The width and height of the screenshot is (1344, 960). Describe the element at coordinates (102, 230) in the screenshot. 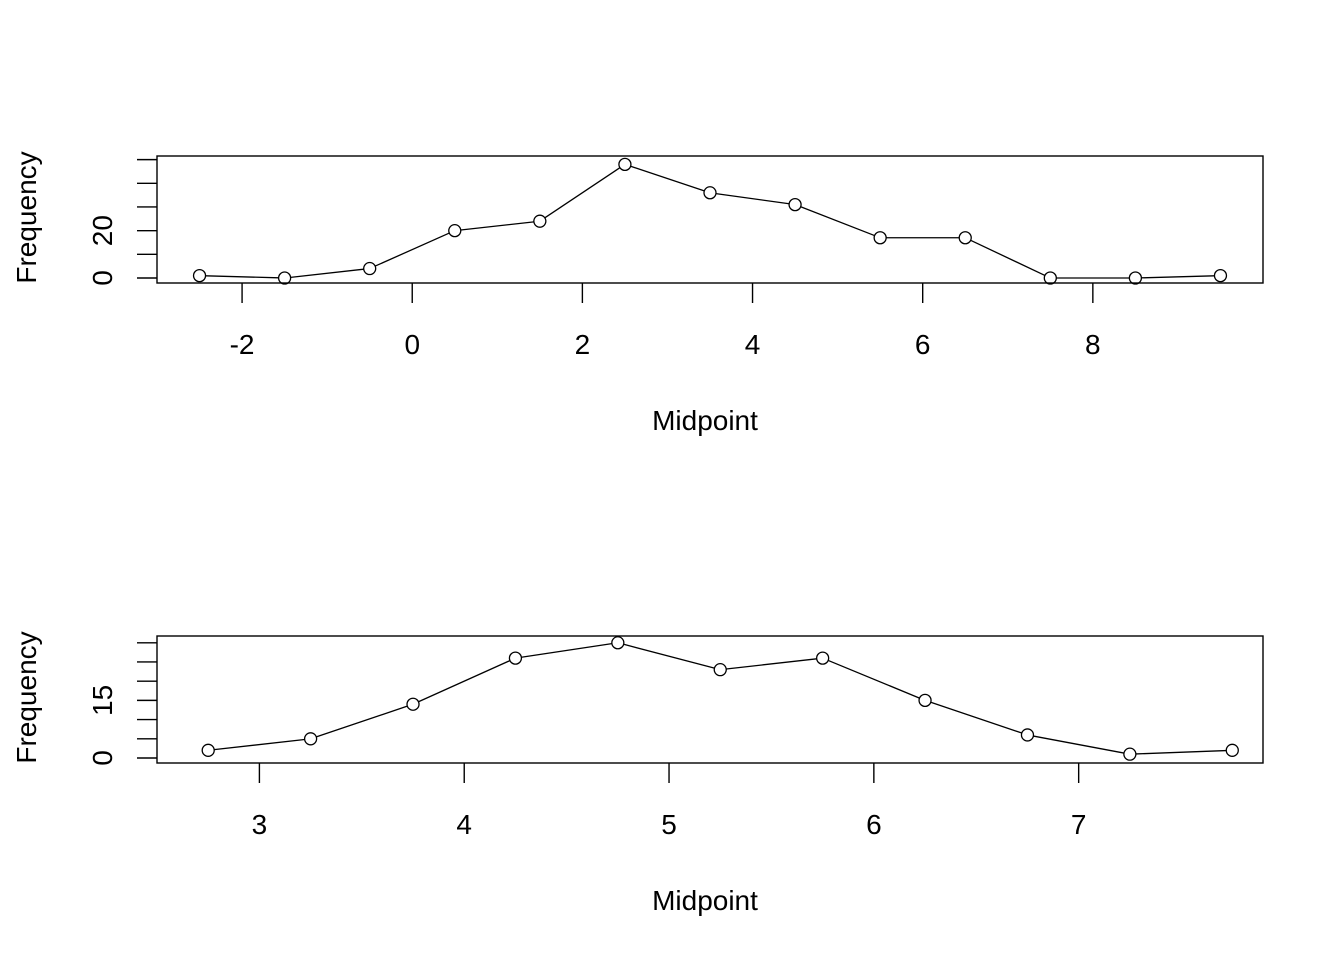

I see `y-tick-label: 20` at that location.